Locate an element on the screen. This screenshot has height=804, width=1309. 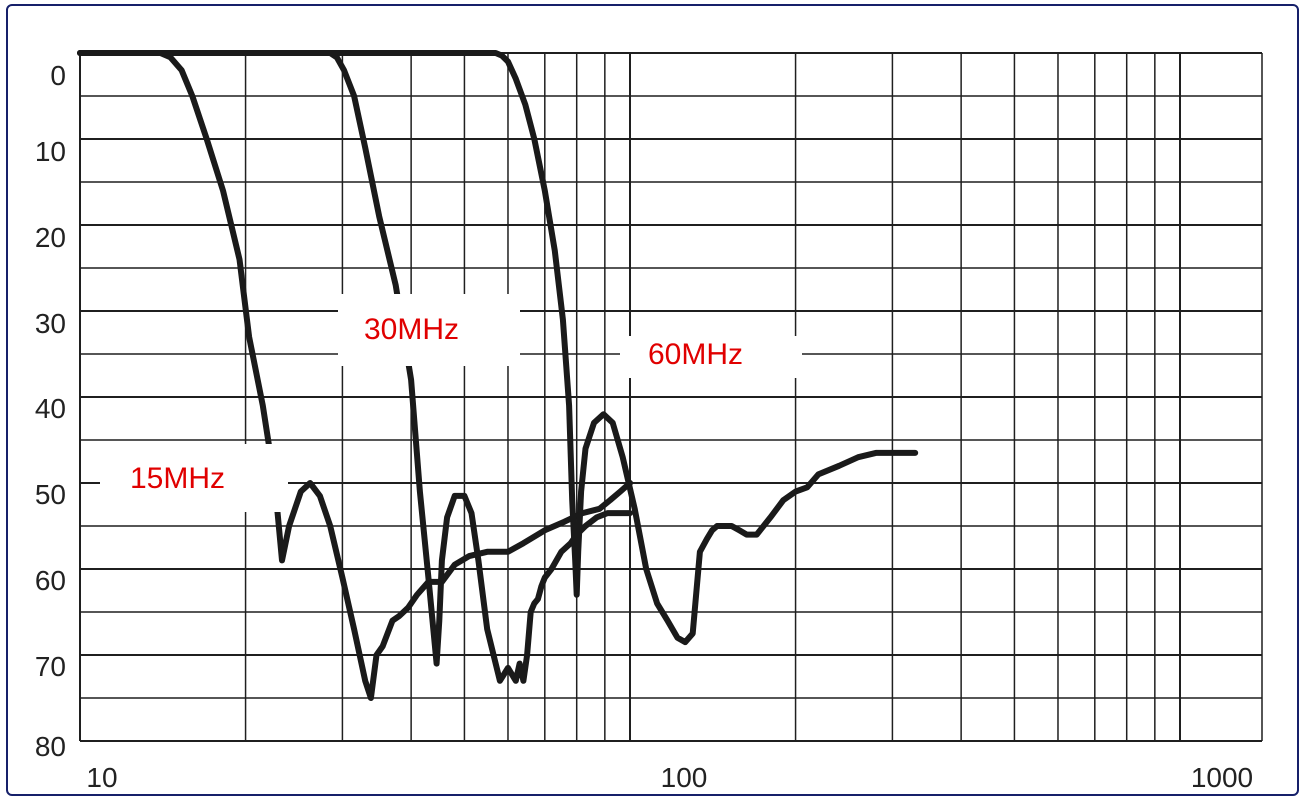
y-tick-label-50: 50 is located at coordinates (50, 494).